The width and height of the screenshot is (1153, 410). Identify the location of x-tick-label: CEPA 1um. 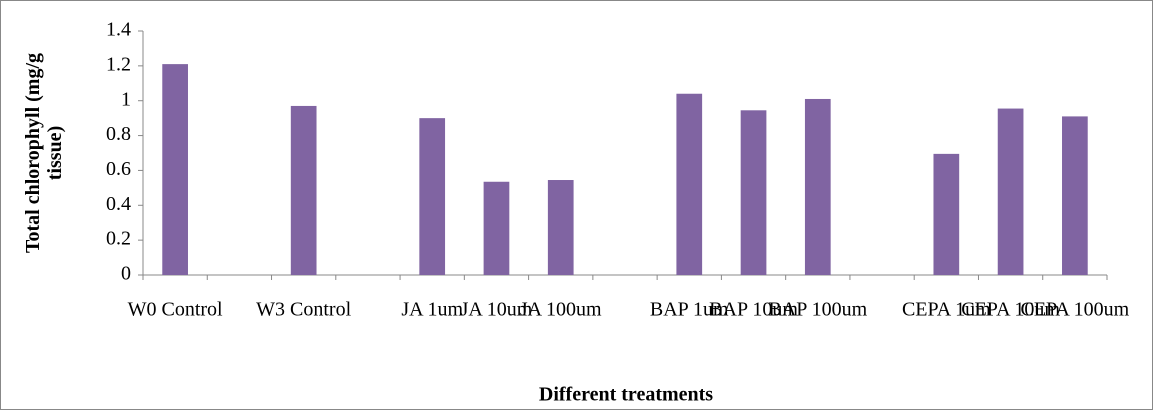
(946, 310).